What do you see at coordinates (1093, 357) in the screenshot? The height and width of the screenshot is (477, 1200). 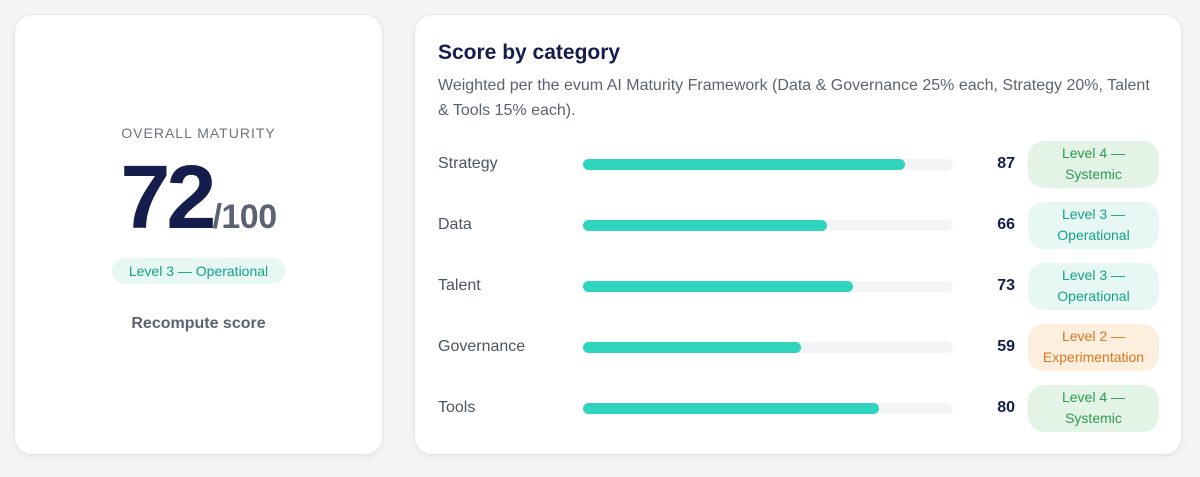 I see `level-badge-line2: Experimentation` at bounding box center [1093, 357].